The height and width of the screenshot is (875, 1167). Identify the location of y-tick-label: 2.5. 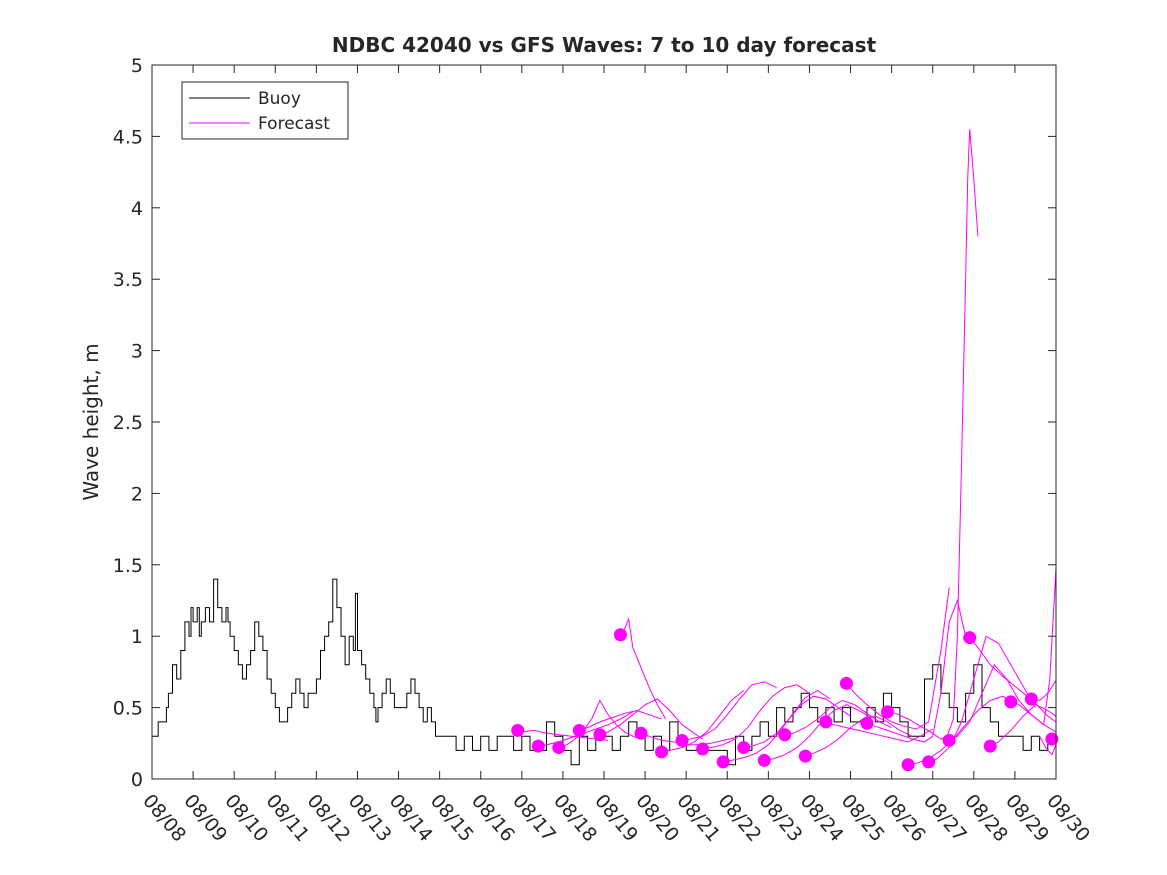
(128, 423).